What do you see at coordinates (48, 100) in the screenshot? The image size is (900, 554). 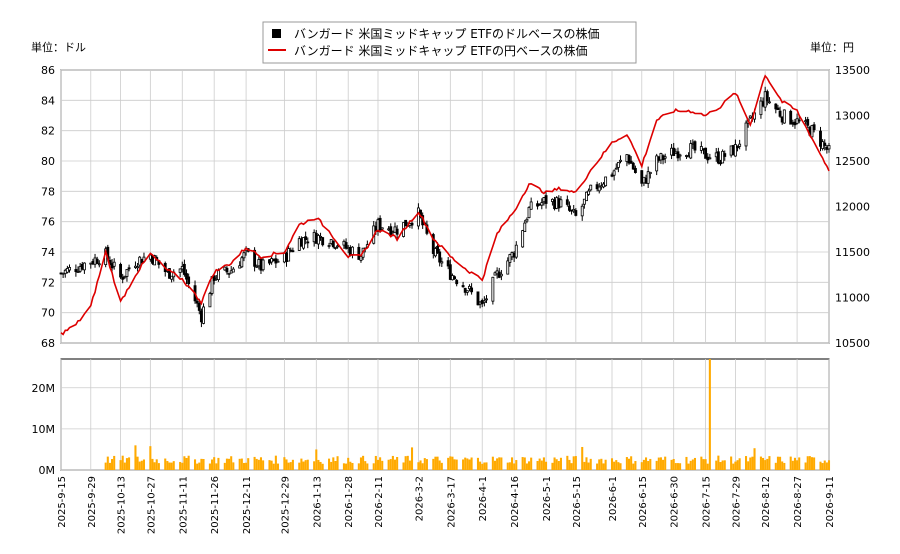 I see `left-tick-label: 84` at bounding box center [48, 100].